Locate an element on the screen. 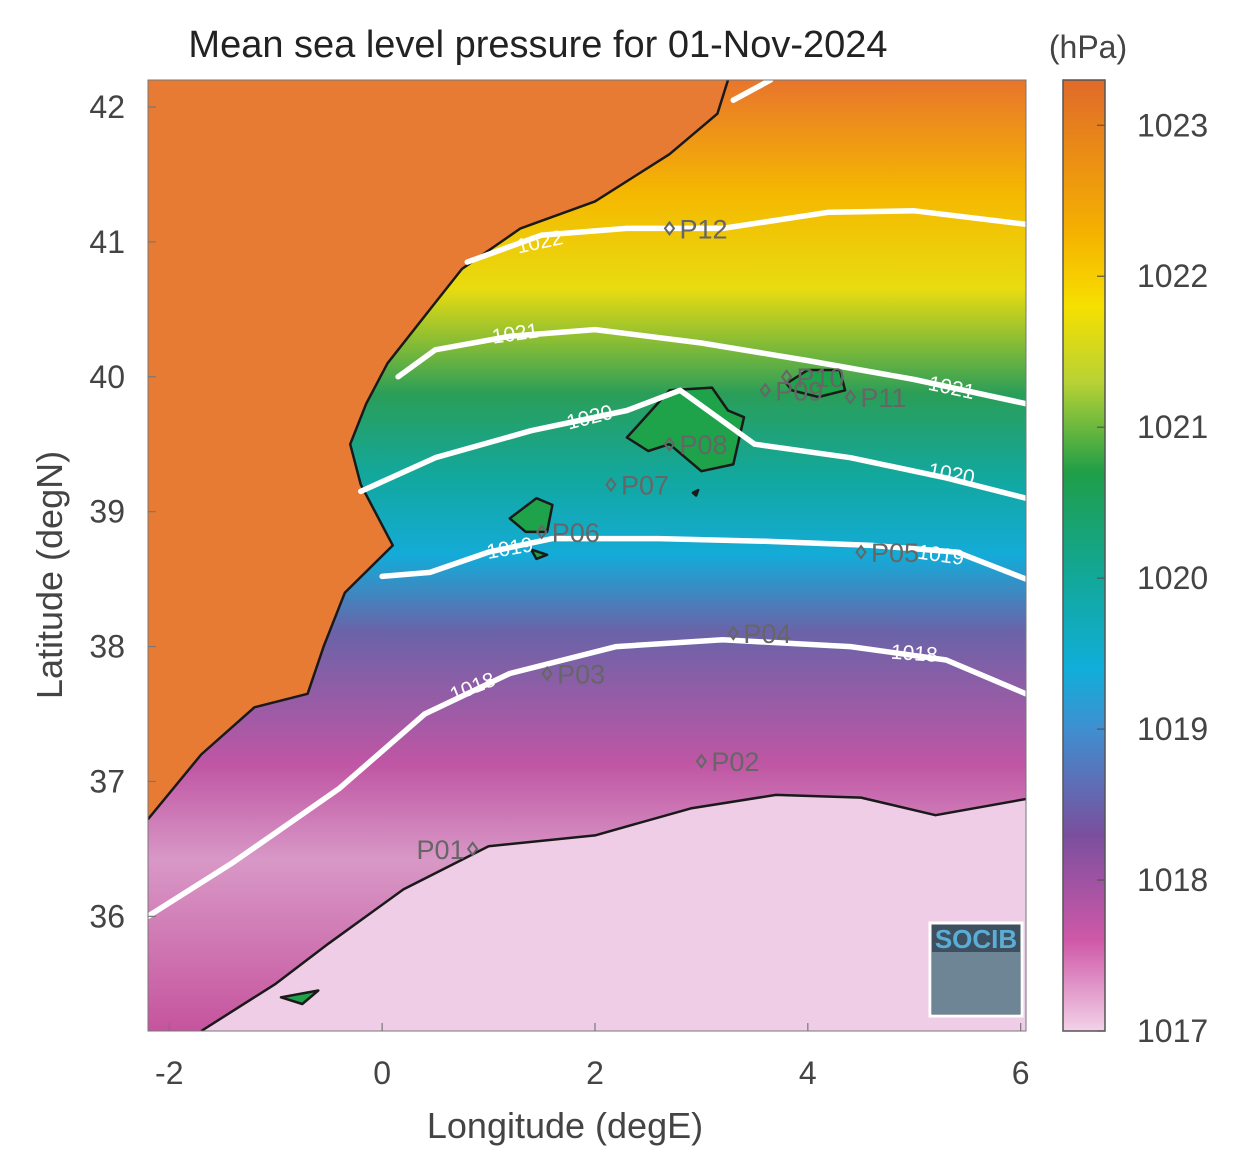  y-tick-label: 37 is located at coordinates (107, 781).